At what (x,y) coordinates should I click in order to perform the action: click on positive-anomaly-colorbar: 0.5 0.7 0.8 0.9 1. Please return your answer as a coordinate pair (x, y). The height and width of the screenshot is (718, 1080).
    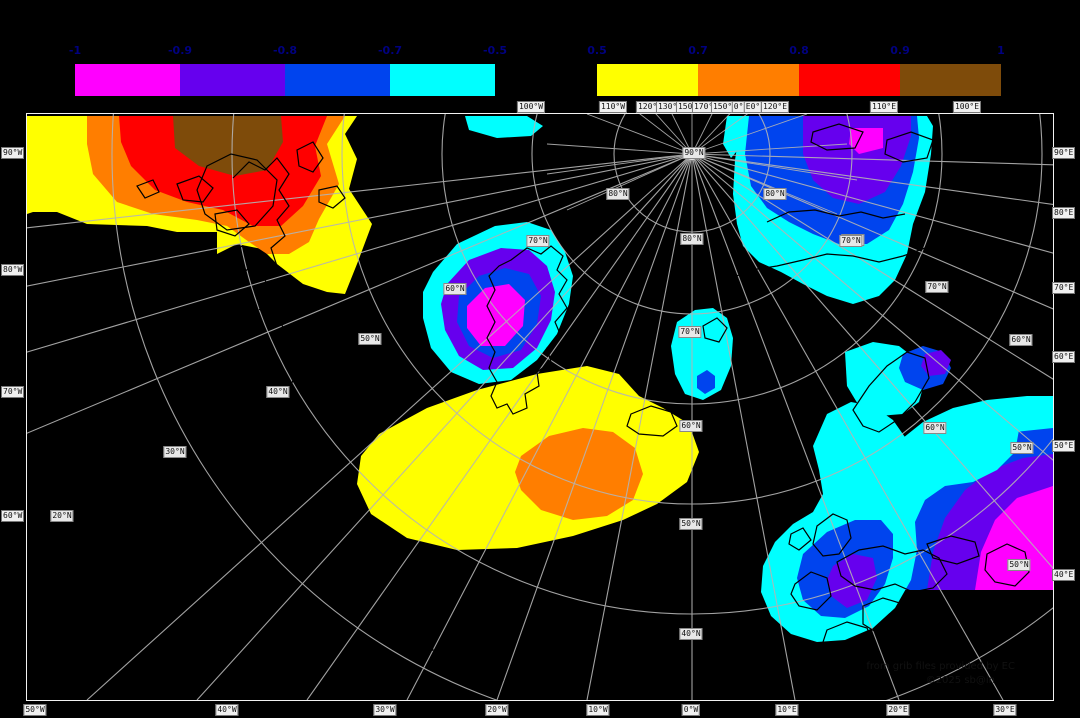
    Looking at the image, I should click on (796, 70).